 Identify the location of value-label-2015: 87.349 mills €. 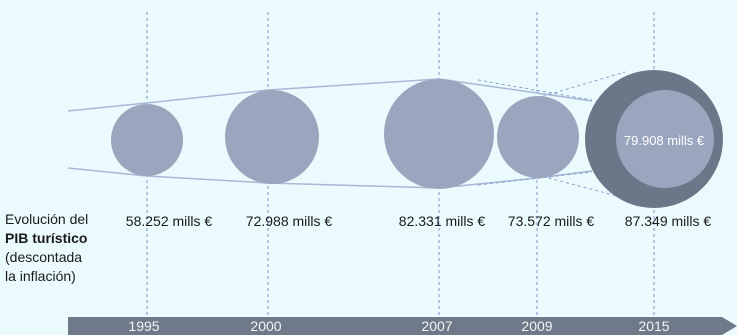
(668, 221).